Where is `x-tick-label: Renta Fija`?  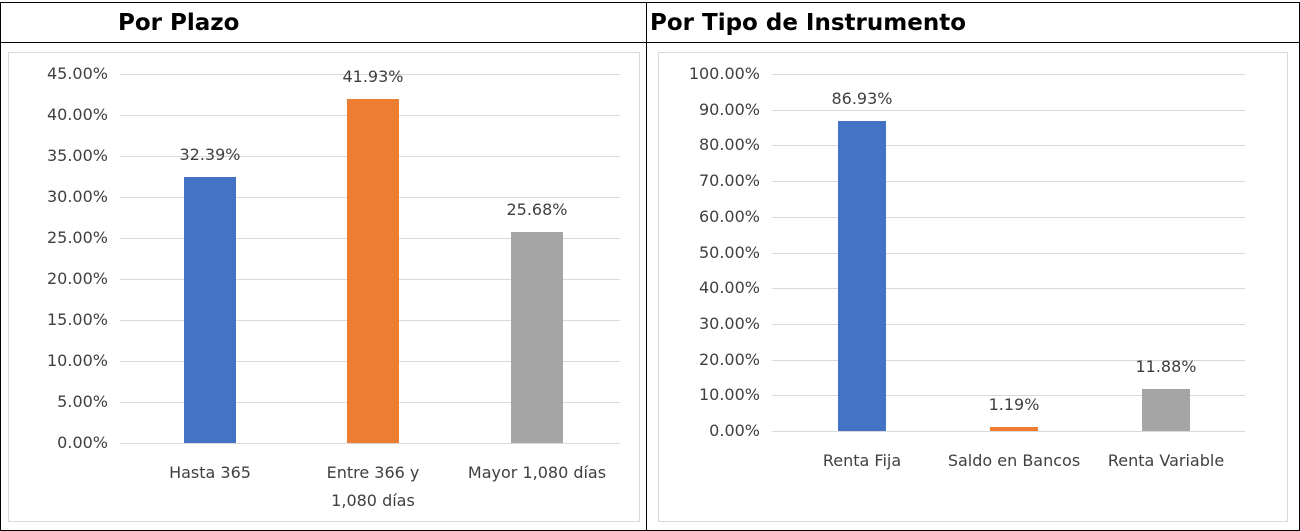 x-tick-label: Renta Fija is located at coordinates (862, 460).